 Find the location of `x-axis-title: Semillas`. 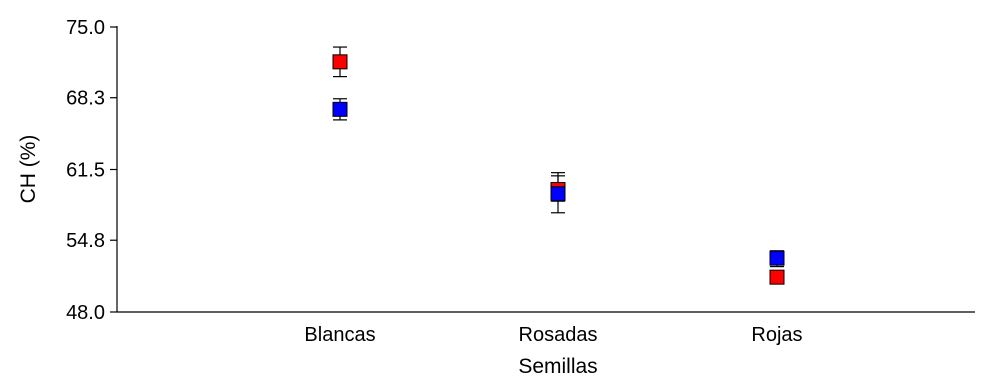

x-axis-title: Semillas is located at coordinates (557, 365).